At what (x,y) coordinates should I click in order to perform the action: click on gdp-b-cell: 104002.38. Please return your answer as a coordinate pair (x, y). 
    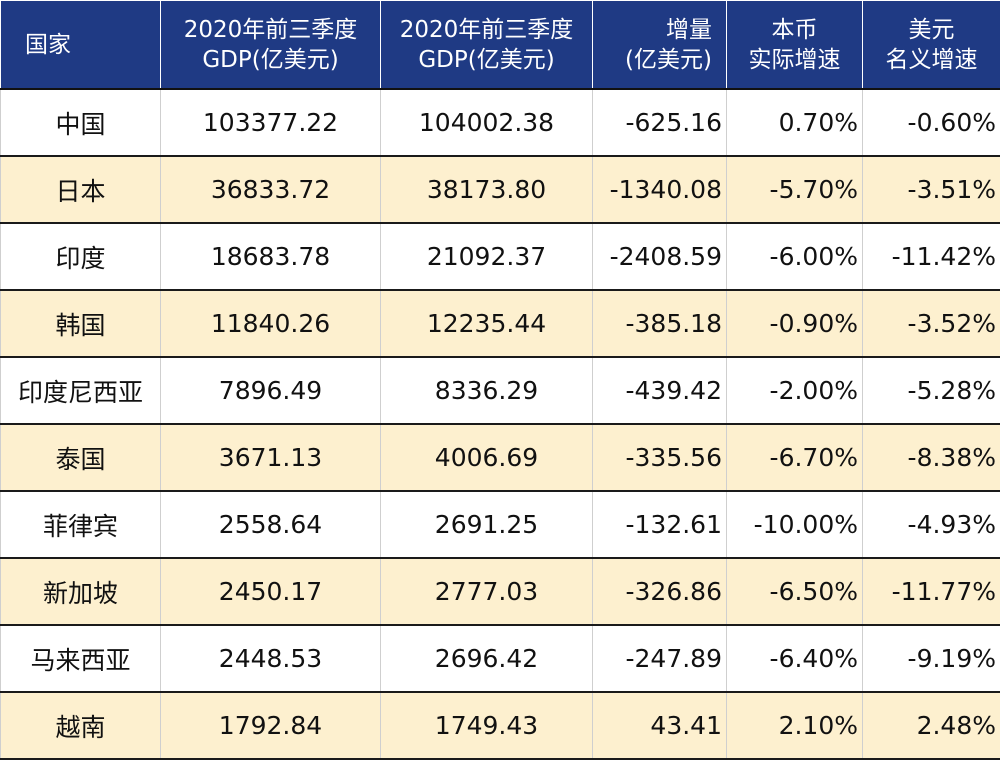
    Looking at the image, I should click on (486, 122).